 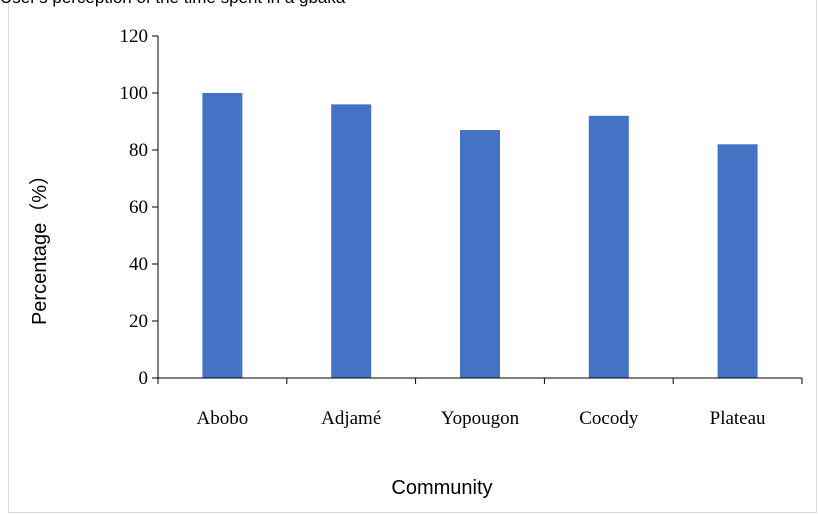 I want to click on y-tick-label: 40, so click(x=138, y=264).